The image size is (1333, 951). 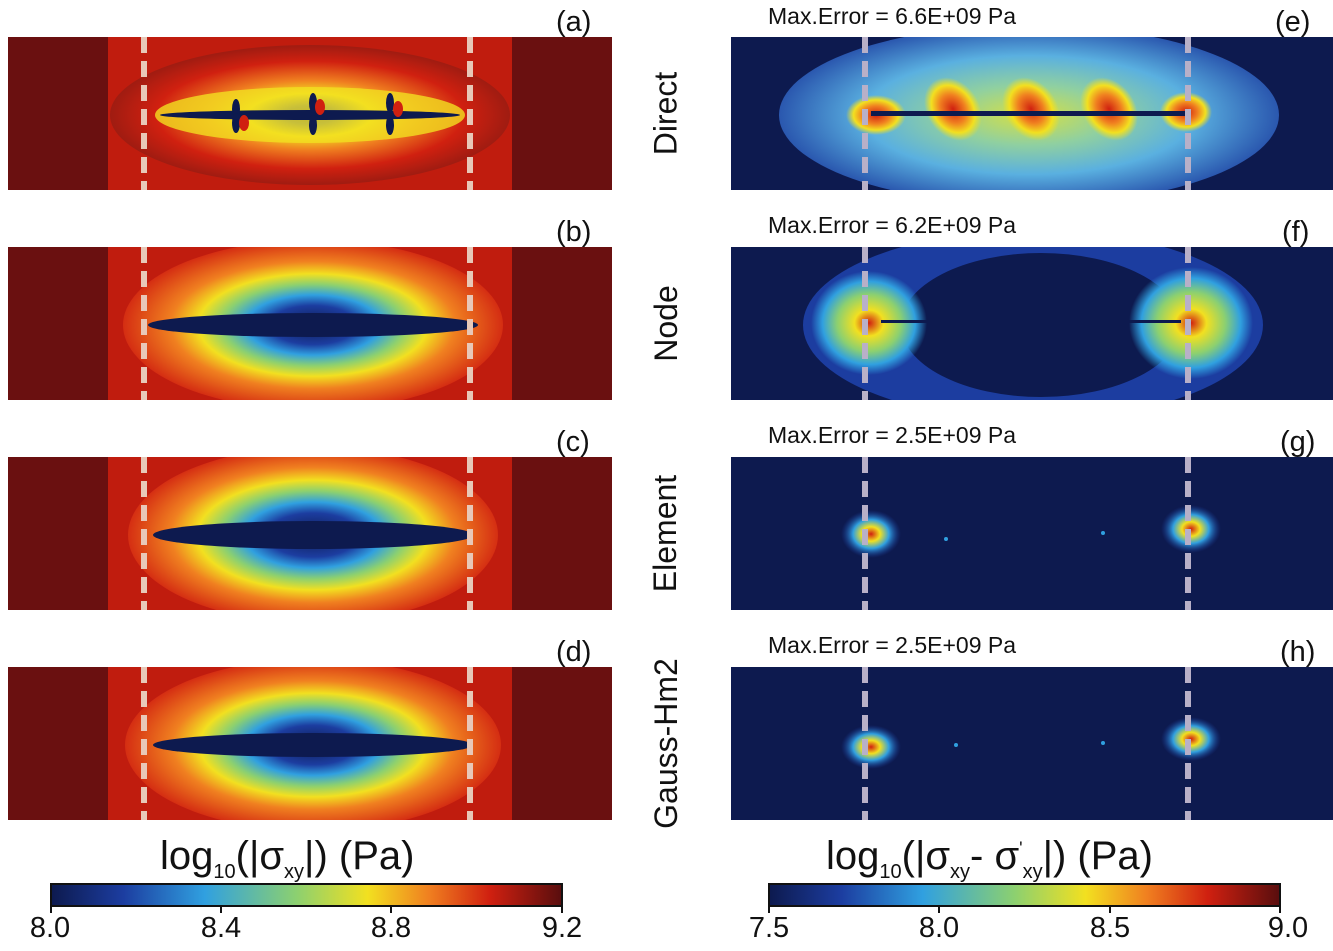 I want to click on method-label-direct: Direct, so click(x=665, y=113).